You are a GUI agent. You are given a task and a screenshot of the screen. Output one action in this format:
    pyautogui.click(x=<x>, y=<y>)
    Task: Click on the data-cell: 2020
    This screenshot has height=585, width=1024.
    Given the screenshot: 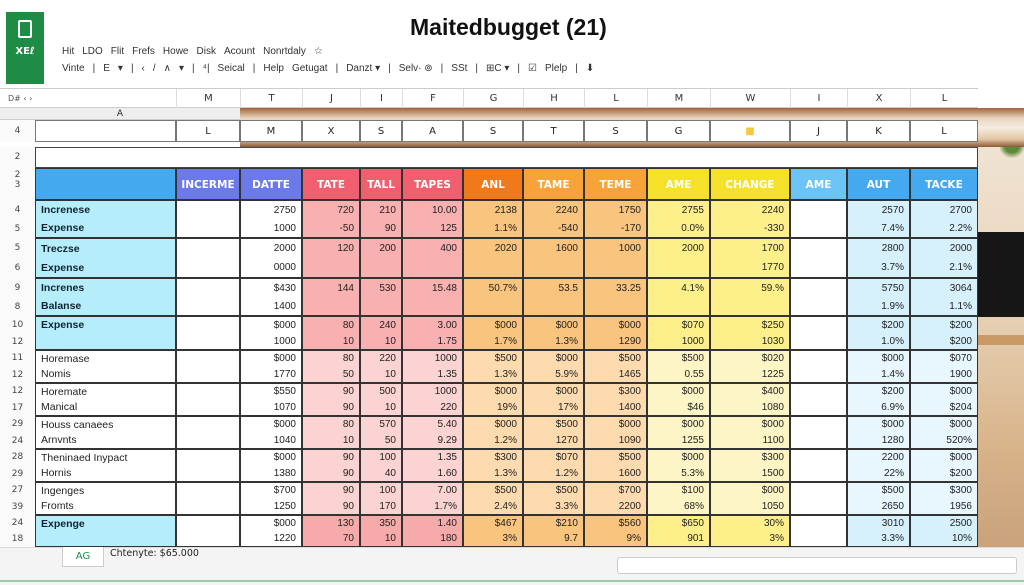 What is the action you would take?
    pyautogui.click(x=493, y=258)
    